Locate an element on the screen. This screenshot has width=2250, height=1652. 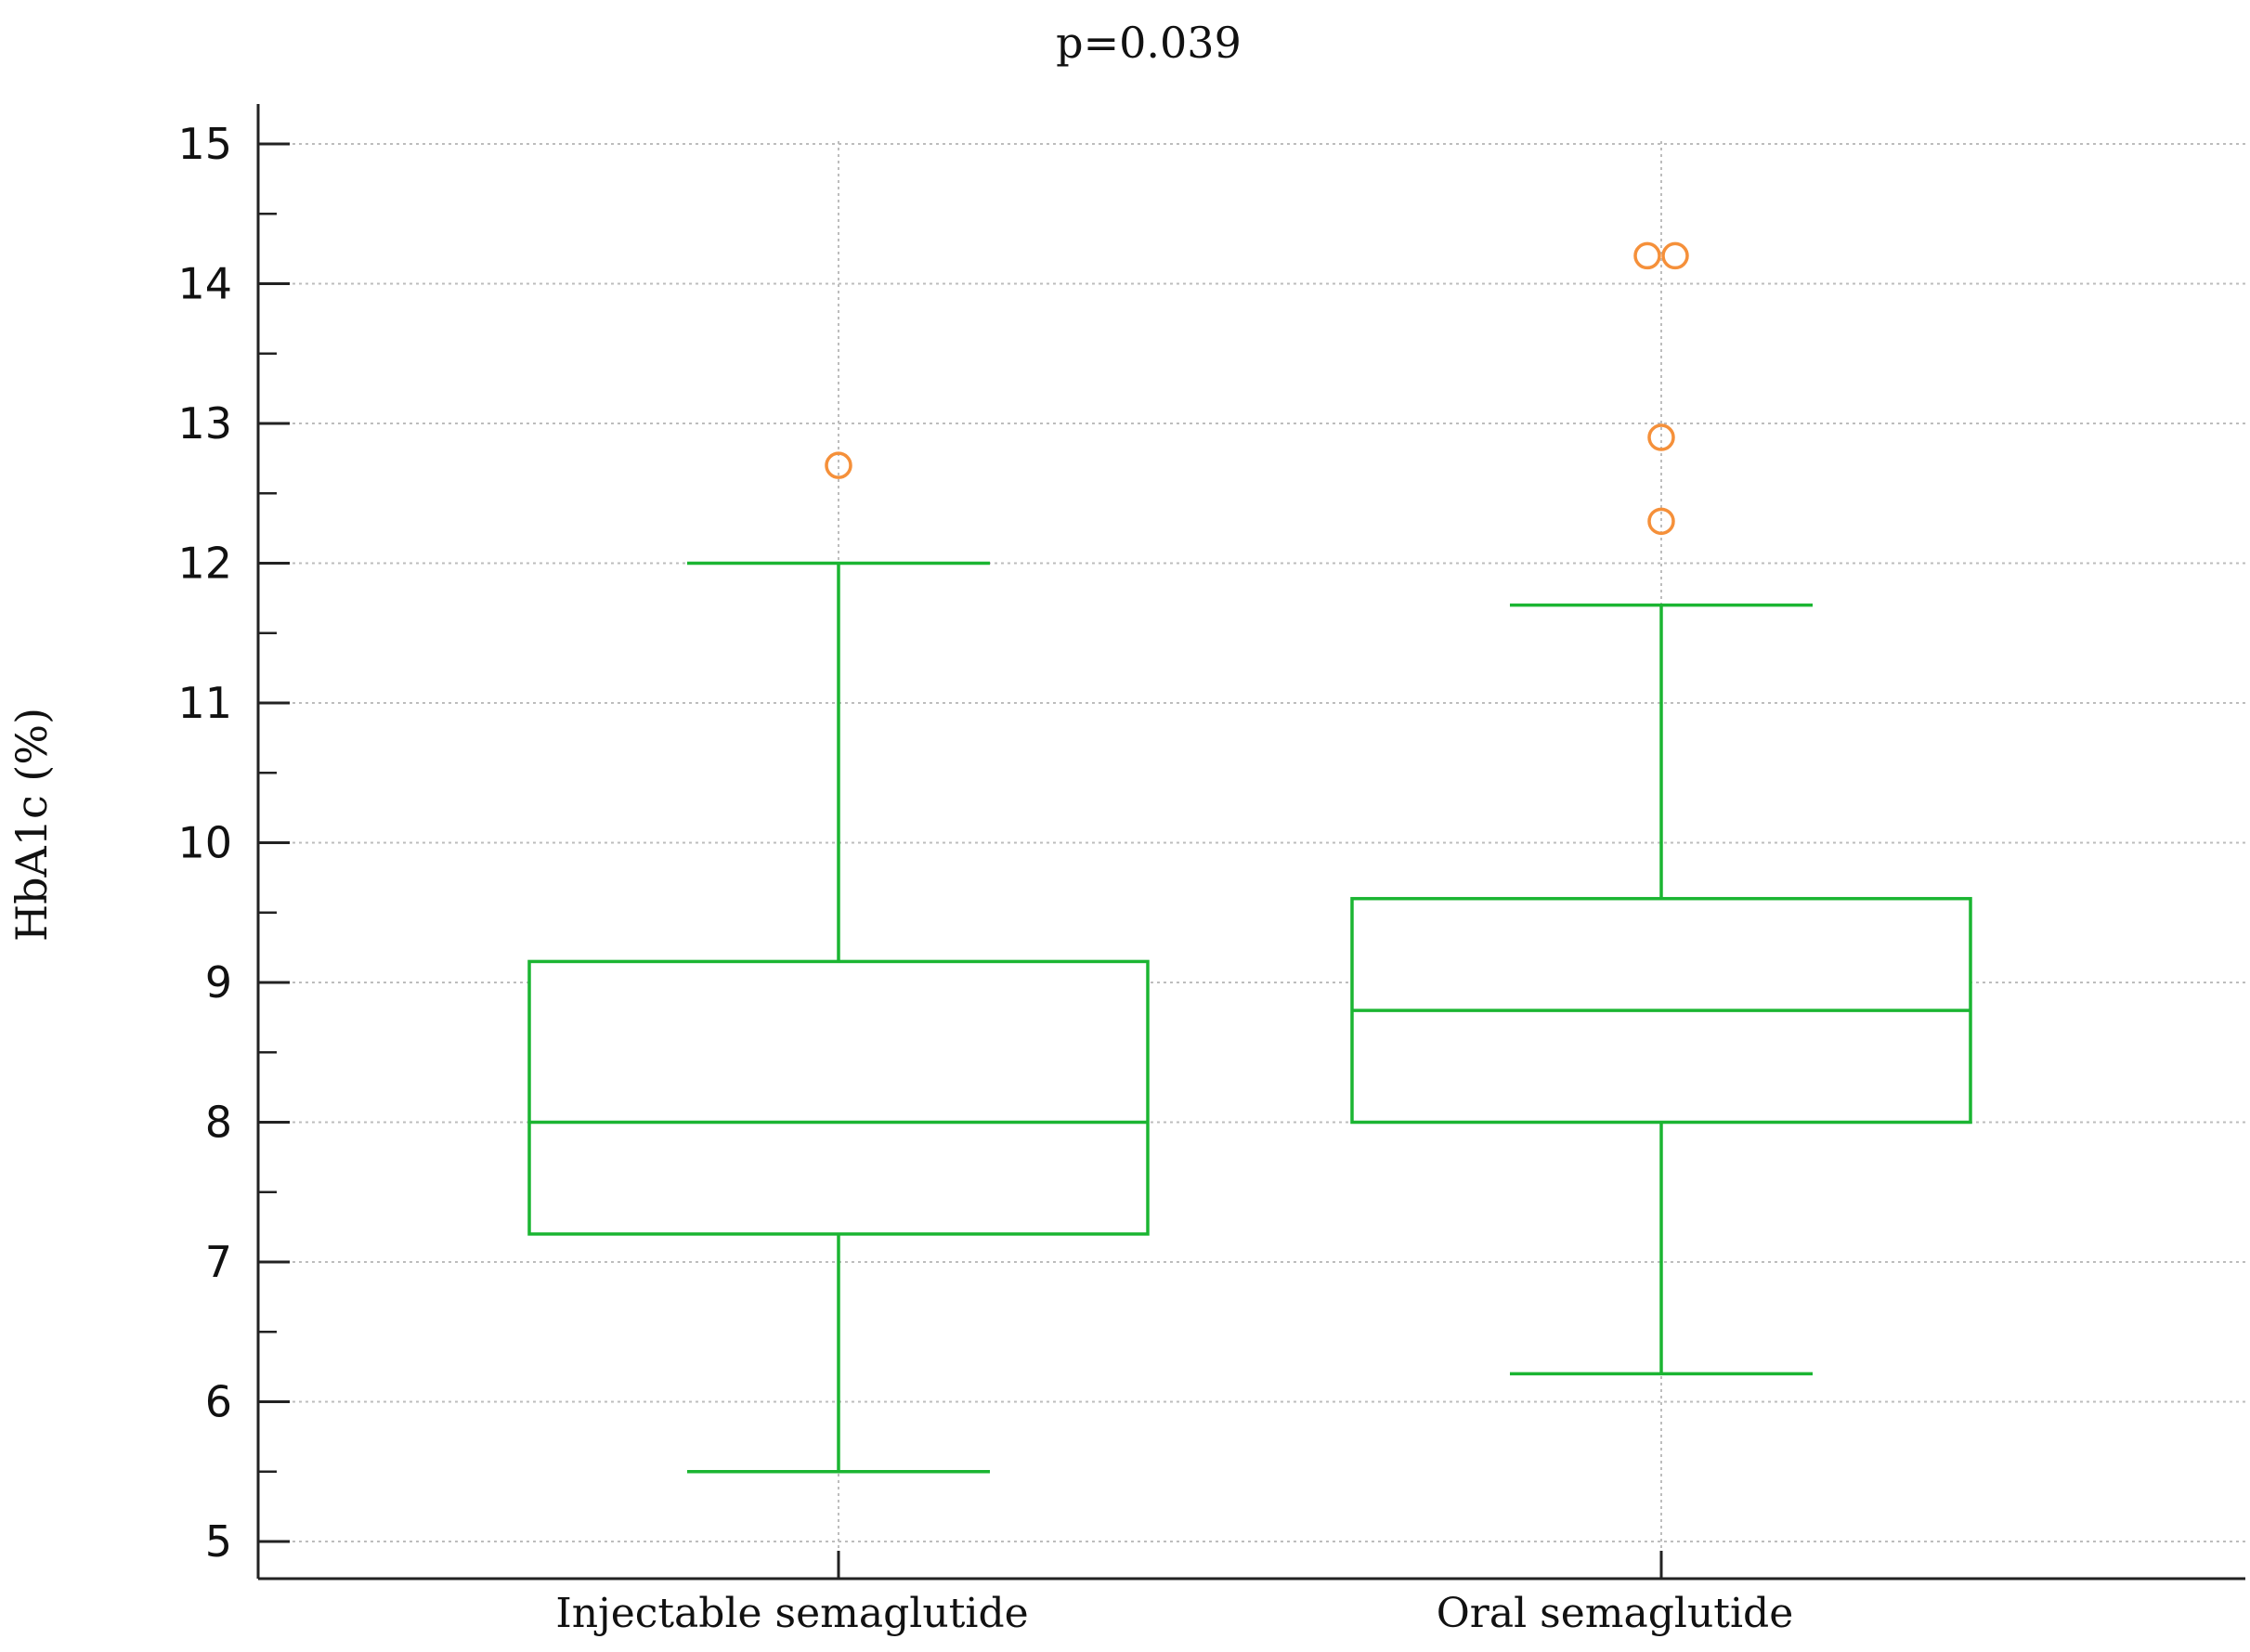
y-tick-label-6: 6 is located at coordinates (218, 1402).